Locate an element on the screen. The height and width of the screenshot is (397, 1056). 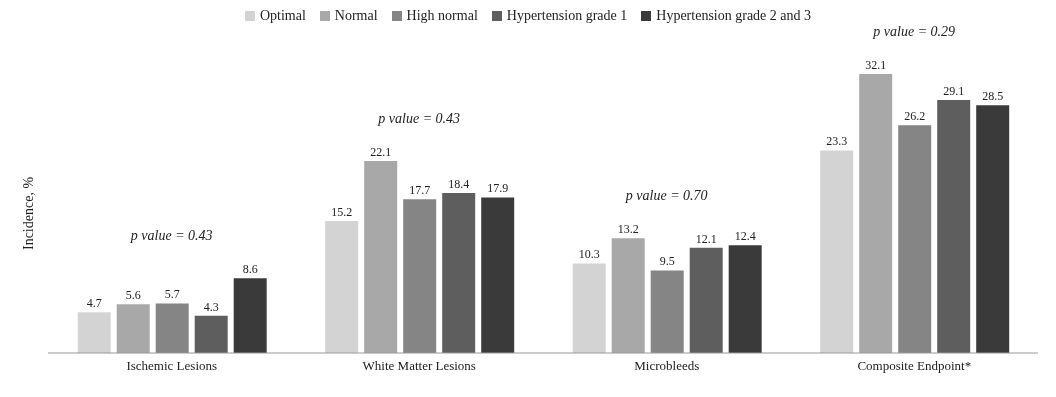
data-label: 4.7 is located at coordinates (94, 303).